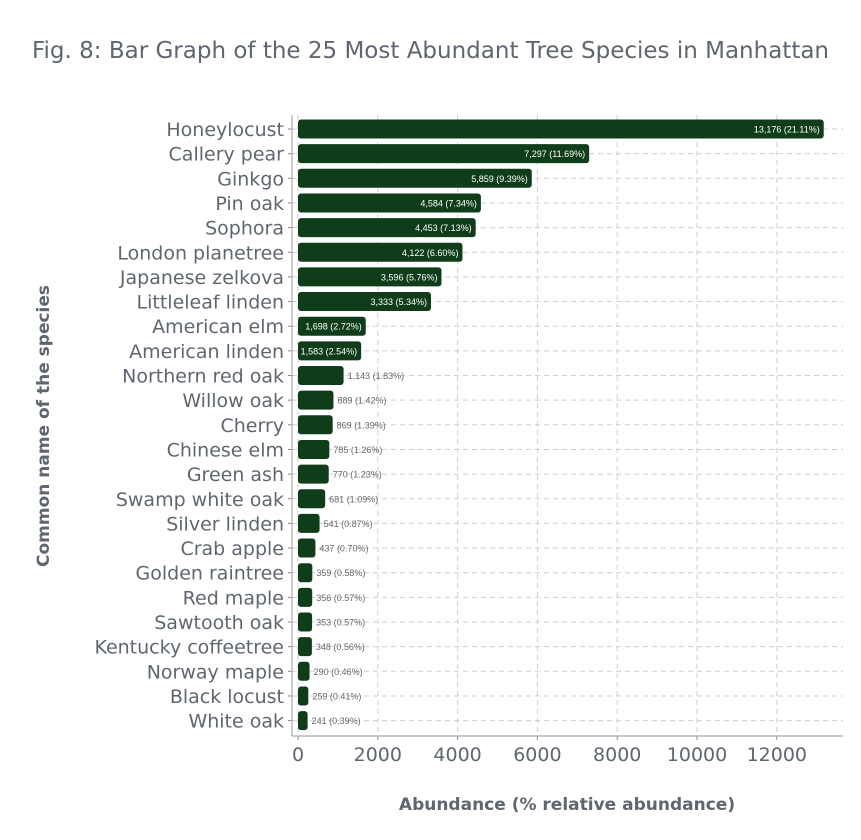 This screenshot has width=861, height=840. I want to click on bar-value-label: 7,297 (11.69%), so click(554, 154).